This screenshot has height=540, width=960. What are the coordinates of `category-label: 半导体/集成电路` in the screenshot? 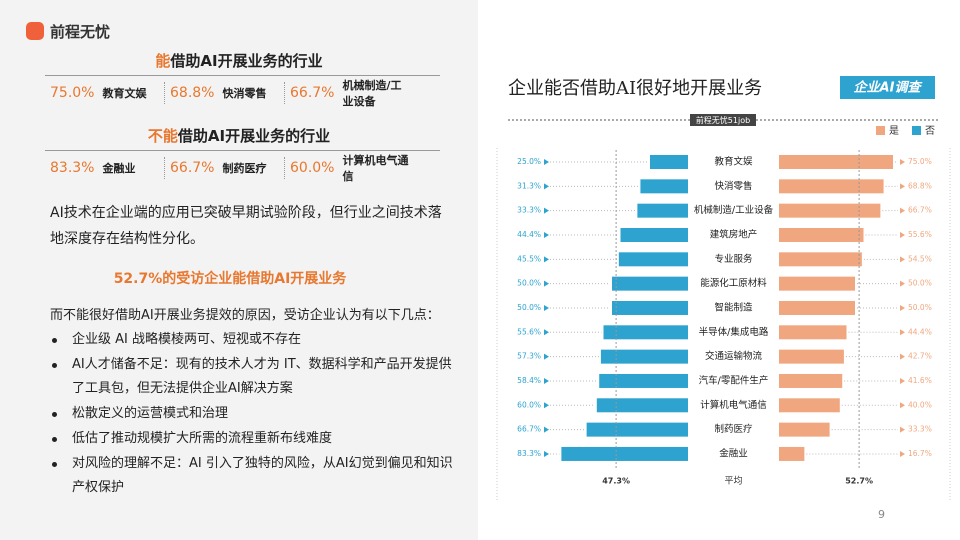 It's located at (734, 332).